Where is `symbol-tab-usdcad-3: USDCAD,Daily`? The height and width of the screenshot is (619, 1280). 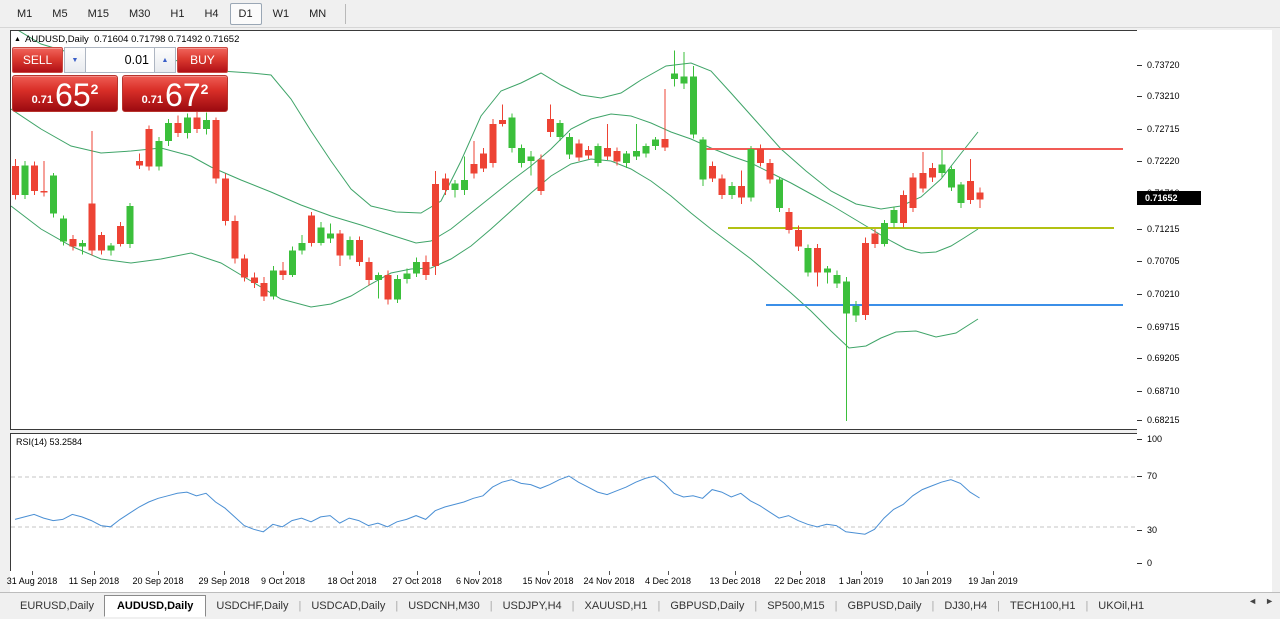
symbol-tab-usdcad-3: USDCAD,Daily is located at coordinates (348, 606).